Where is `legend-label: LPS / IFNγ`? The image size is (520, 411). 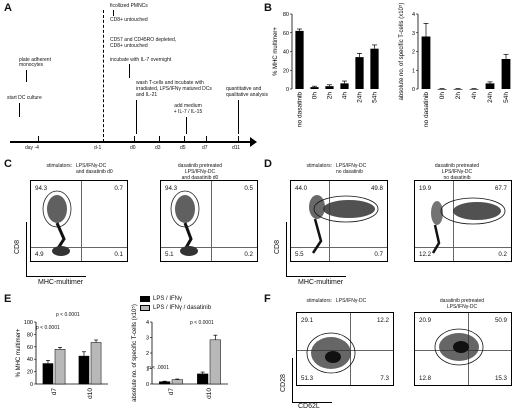
legend-label: LPS / IFNγ is located at coordinates (168, 299).